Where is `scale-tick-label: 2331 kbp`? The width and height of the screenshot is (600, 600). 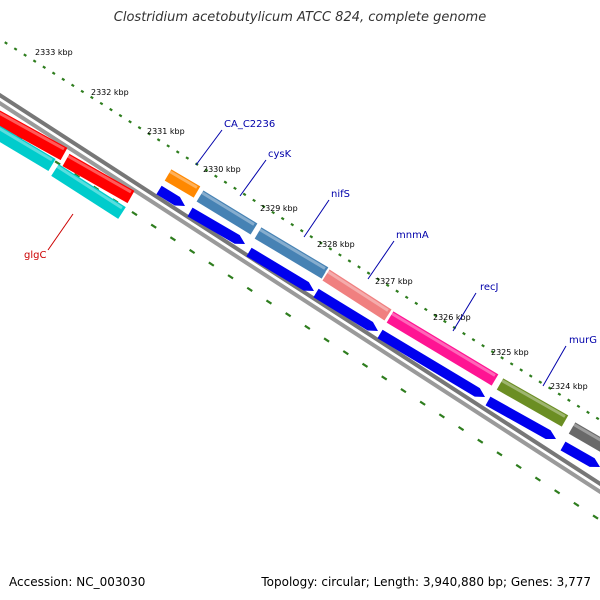
scale-tick-label: 2331 kbp is located at coordinates (166, 131).